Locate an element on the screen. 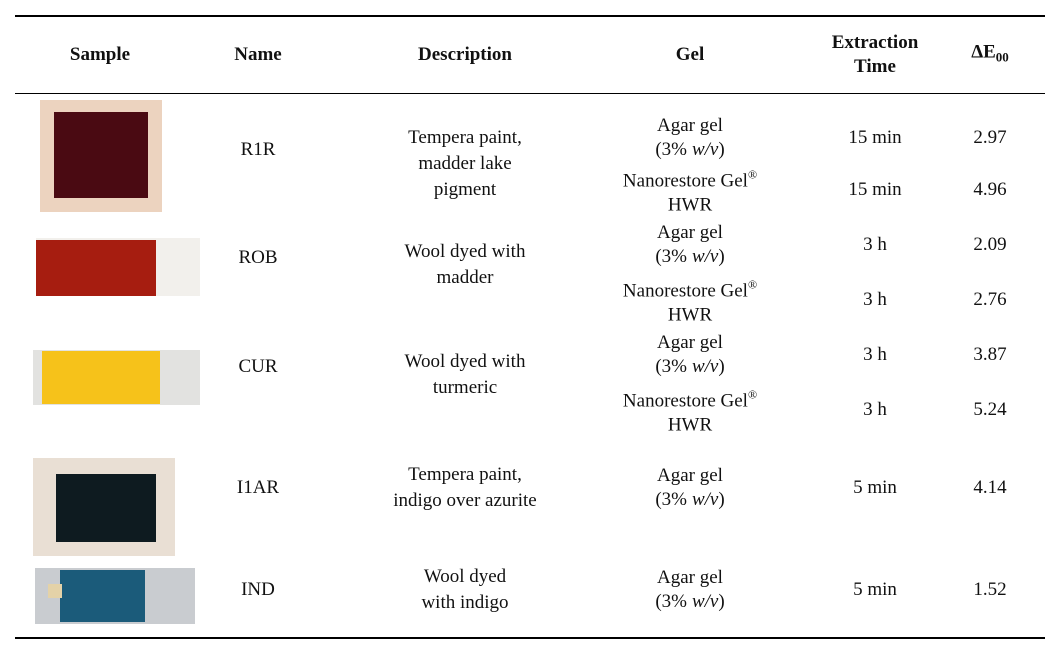  description-line: Wool dyed with is located at coordinates (465, 251).